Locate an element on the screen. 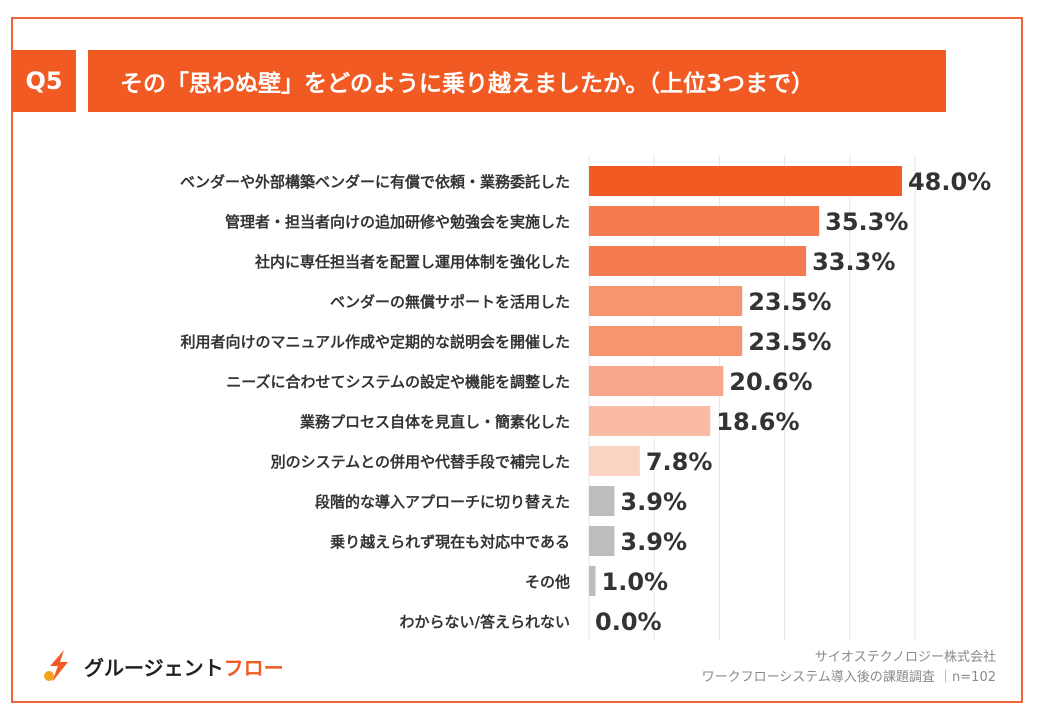 Image resolution: width=1040 pixels, height=720 pixels. value-label: 0.0% is located at coordinates (628, 622).